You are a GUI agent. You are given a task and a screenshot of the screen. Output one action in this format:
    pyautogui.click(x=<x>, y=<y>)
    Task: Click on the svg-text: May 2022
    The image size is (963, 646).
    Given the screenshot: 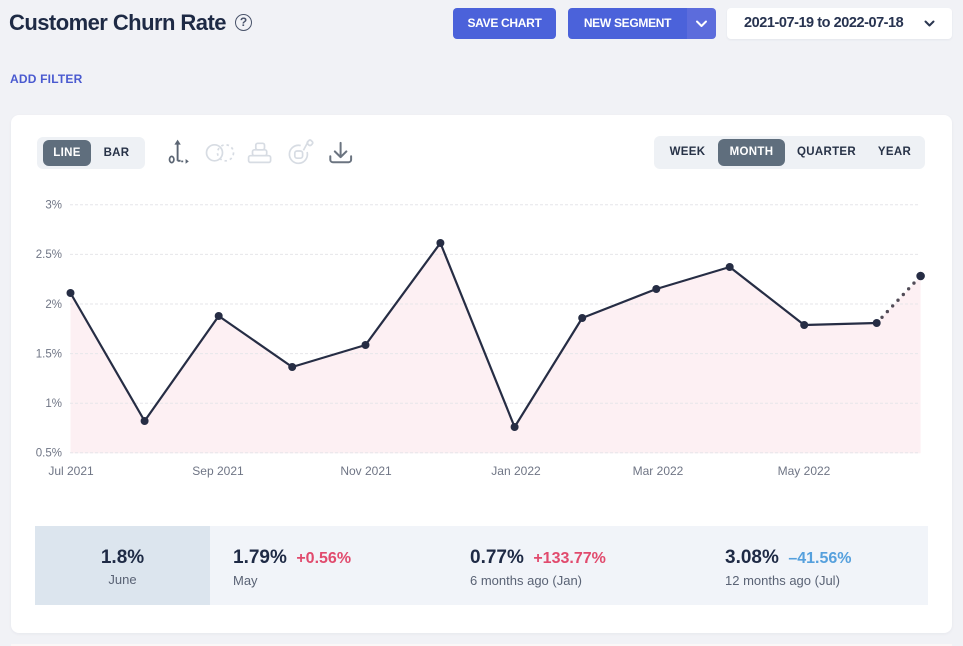 What is the action you would take?
    pyautogui.click(x=804, y=471)
    